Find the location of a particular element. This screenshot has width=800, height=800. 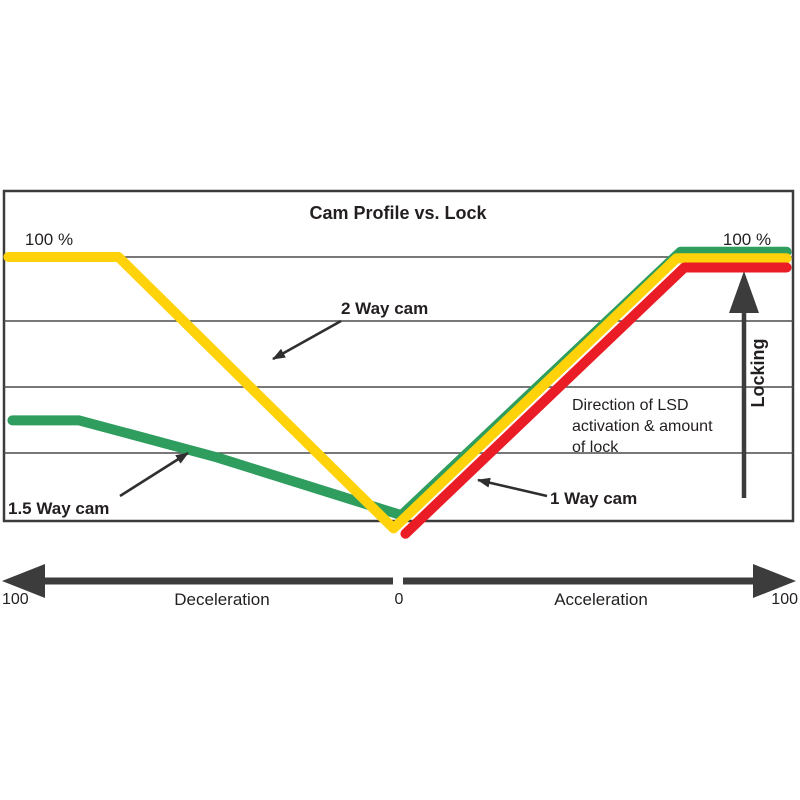

top-right-100pct-label: 100 % is located at coordinates (747, 239).